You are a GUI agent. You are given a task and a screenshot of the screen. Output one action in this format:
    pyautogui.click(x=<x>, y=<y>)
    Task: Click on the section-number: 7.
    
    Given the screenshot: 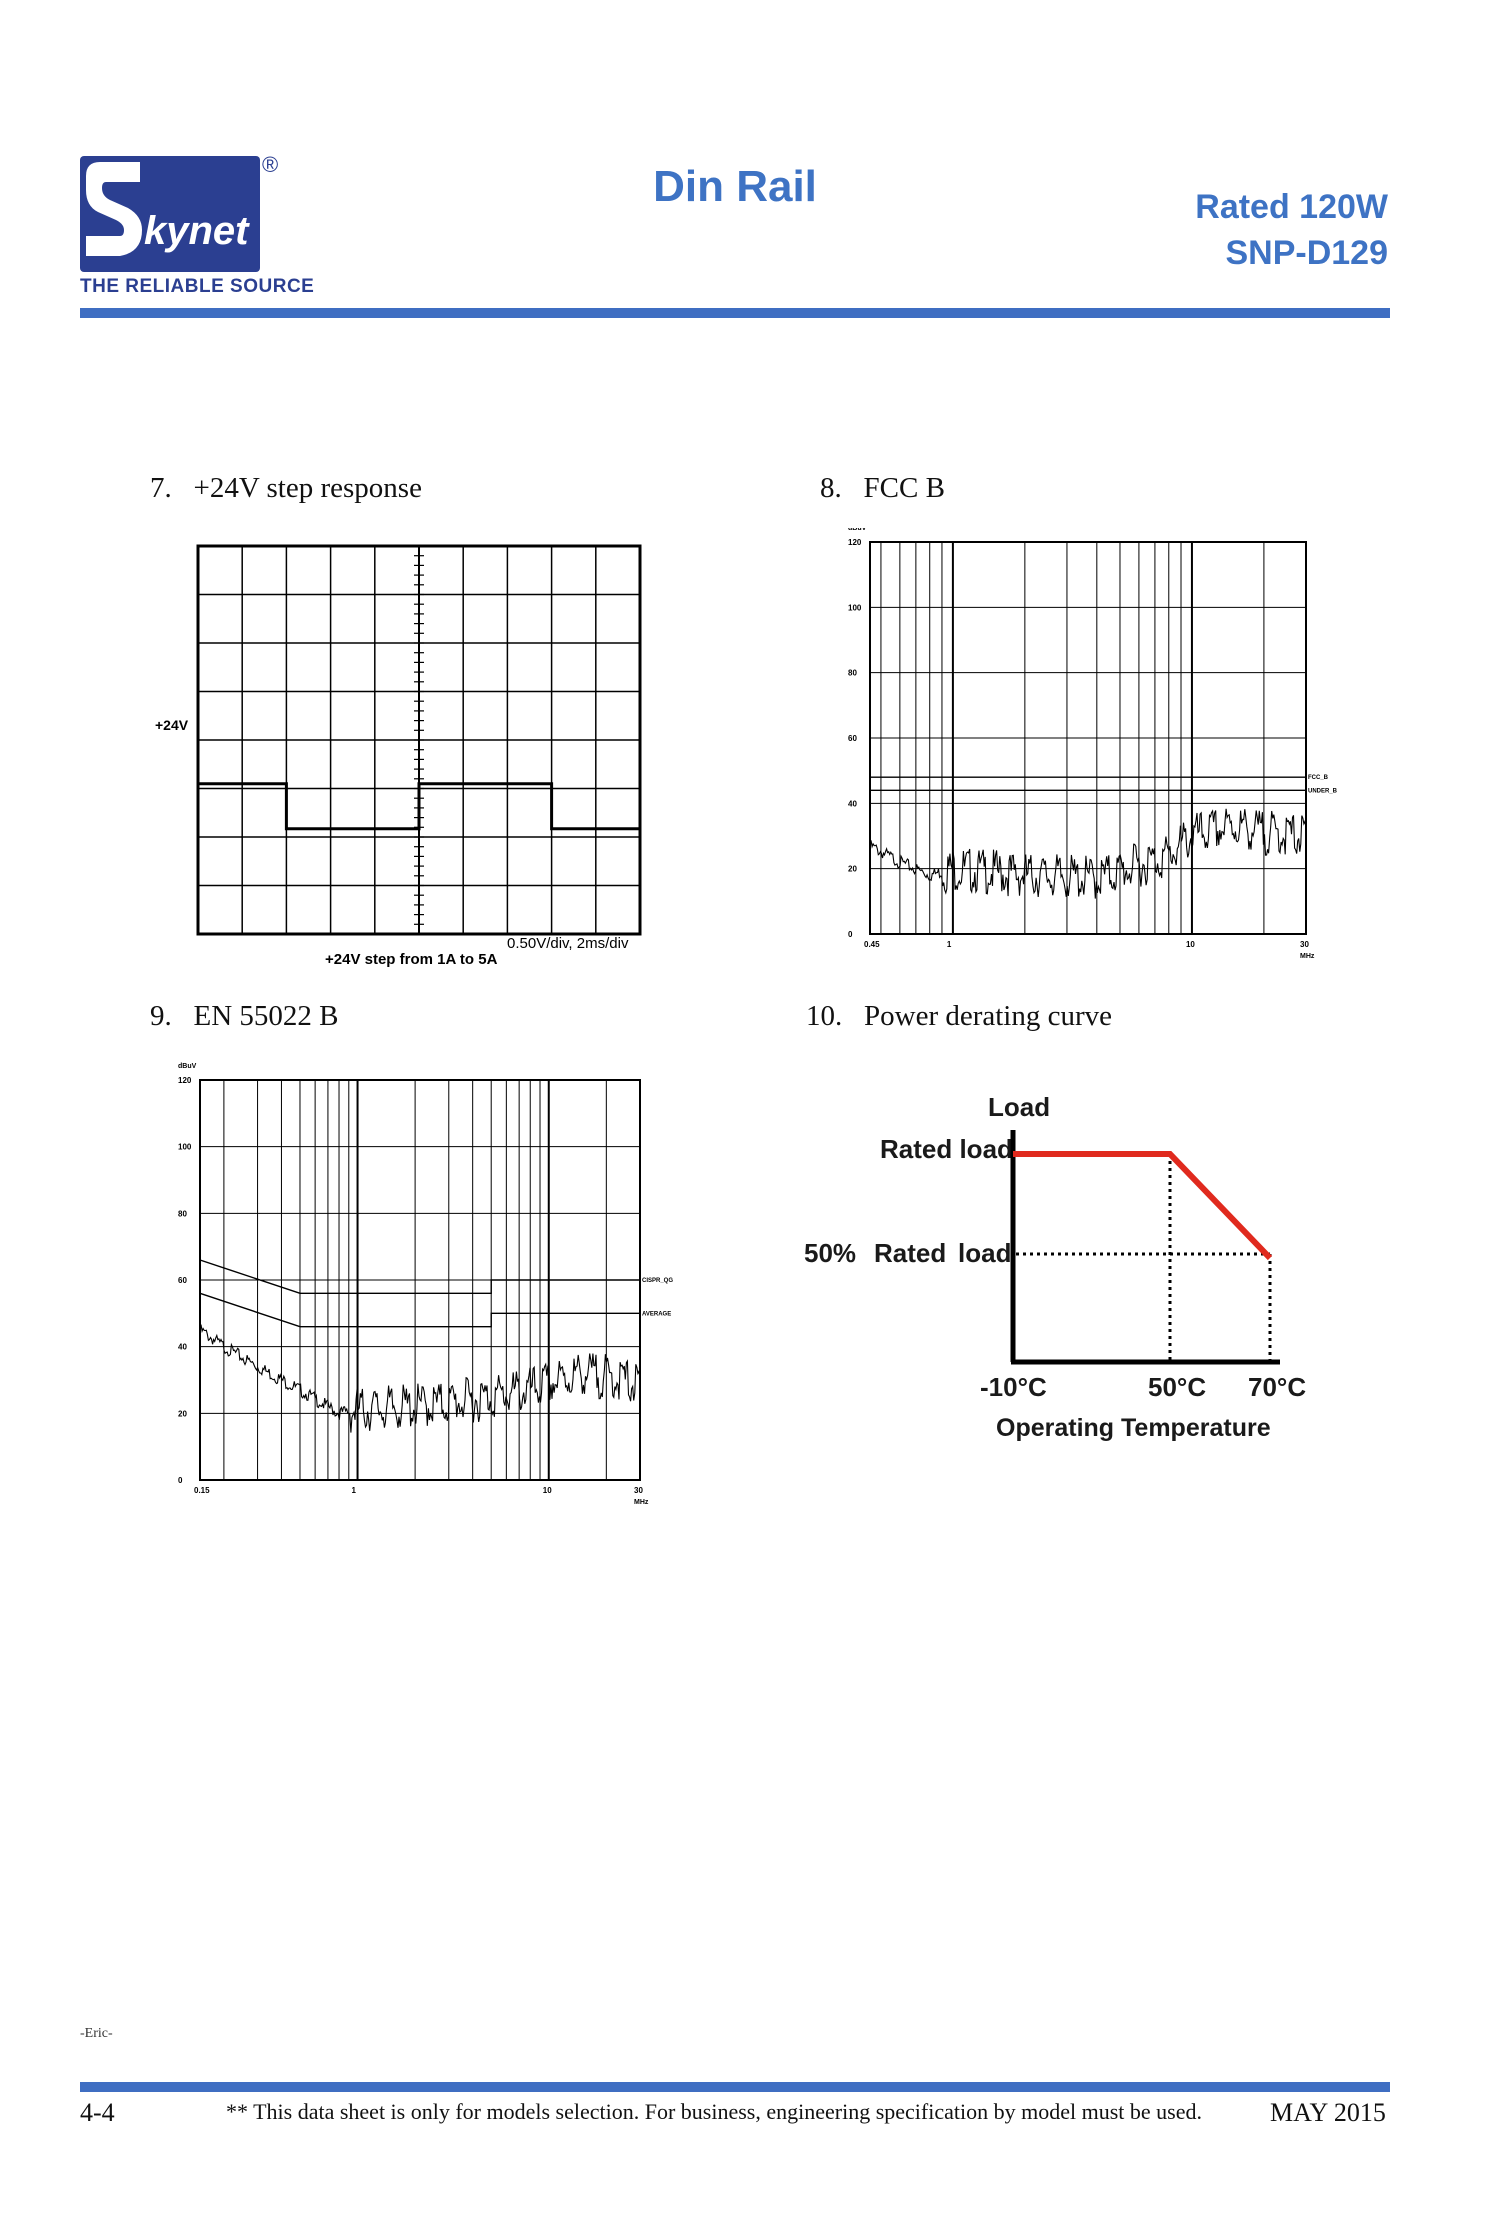 What is the action you would take?
    pyautogui.click(x=161, y=488)
    